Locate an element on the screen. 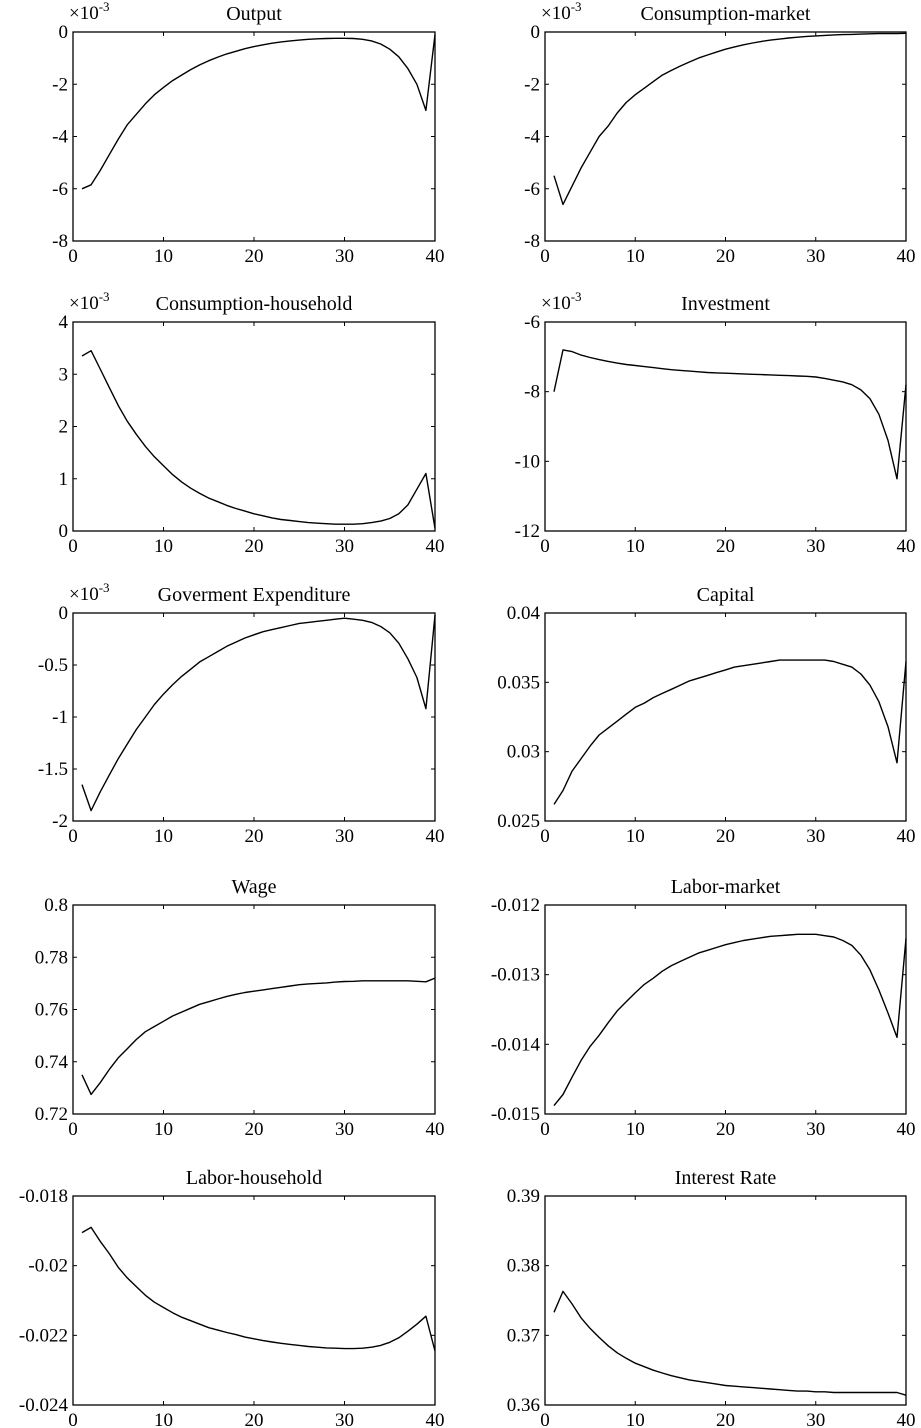  y-tick-label: -0.018 is located at coordinates (43, 1196).